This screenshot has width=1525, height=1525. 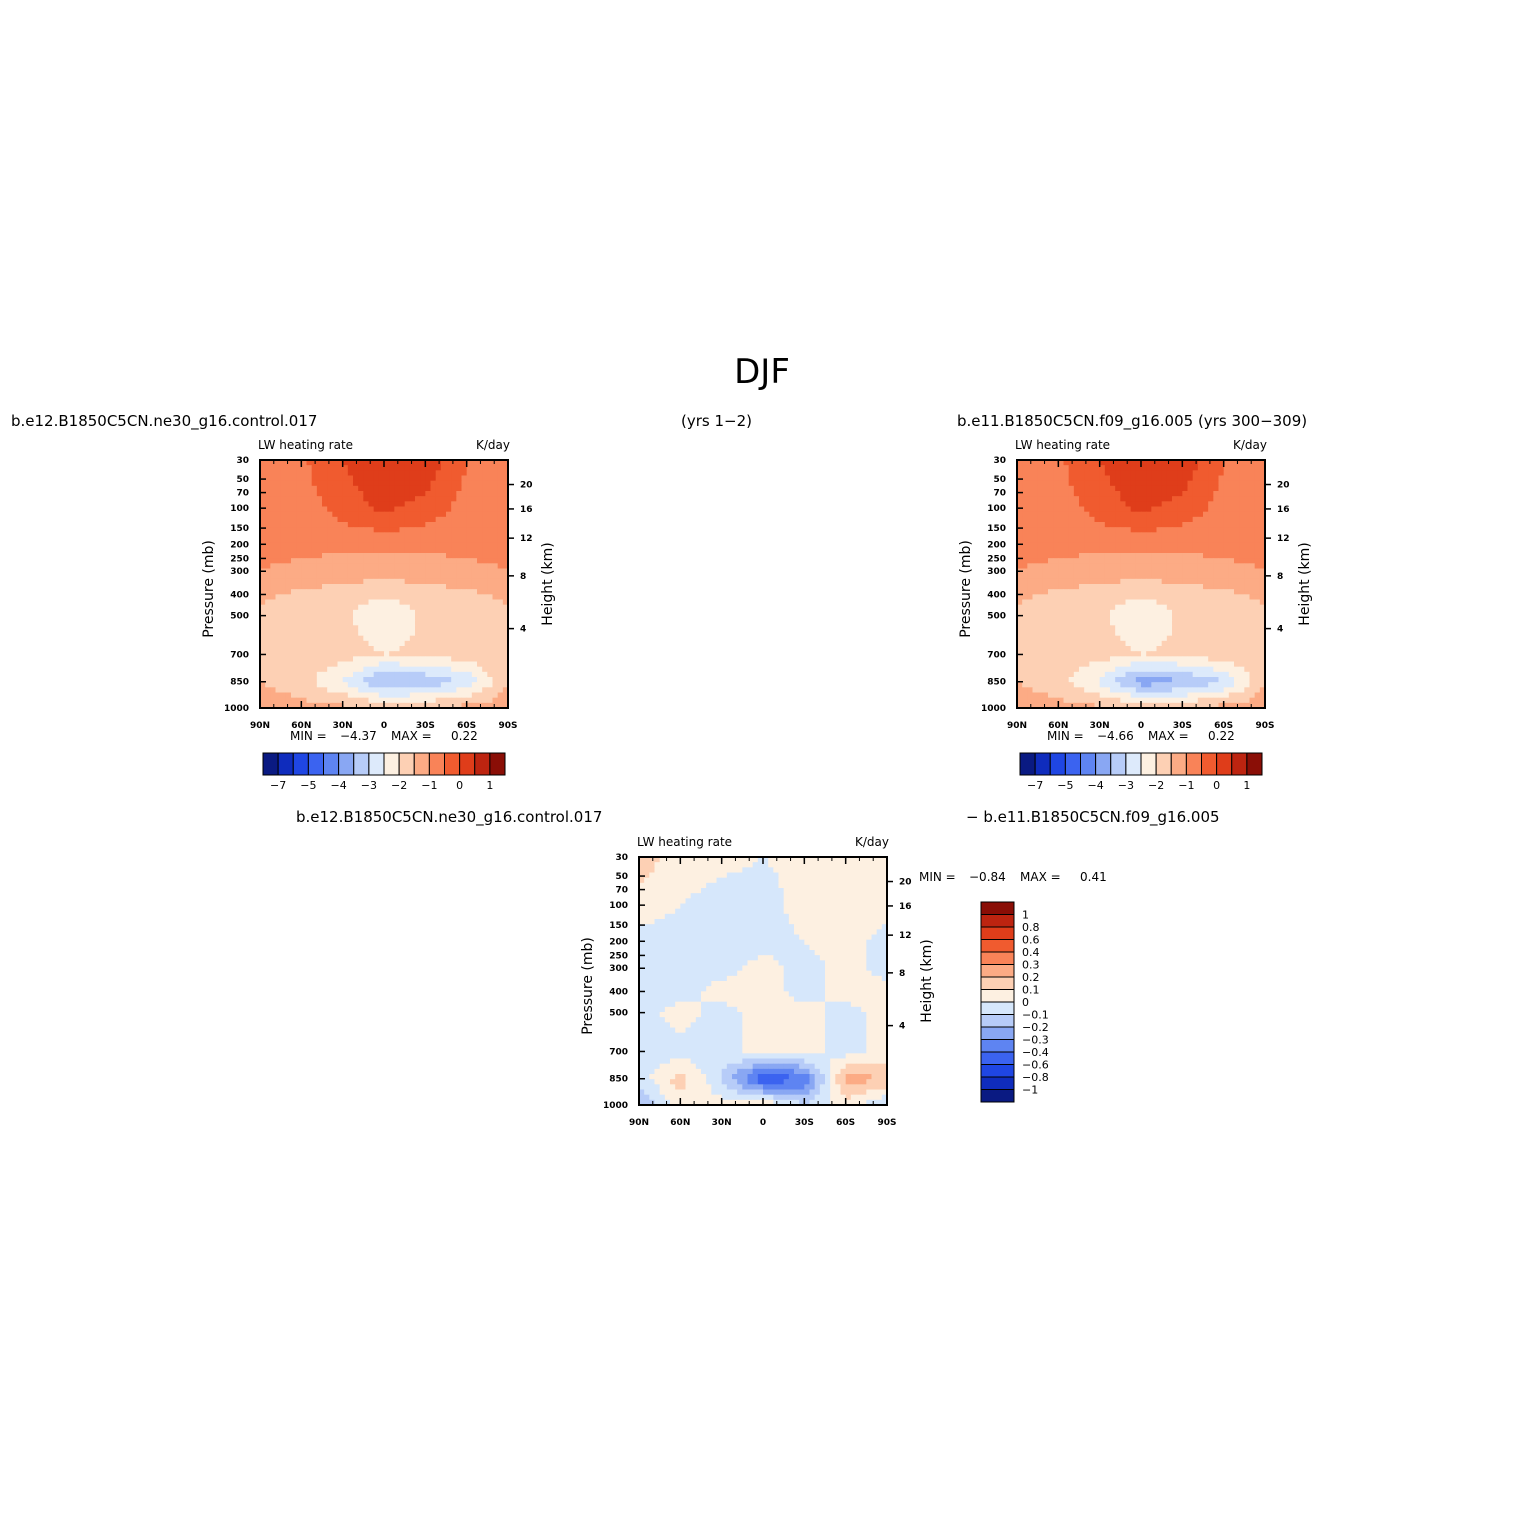 I want to click on y-tick-label: 700, so click(x=996, y=655).